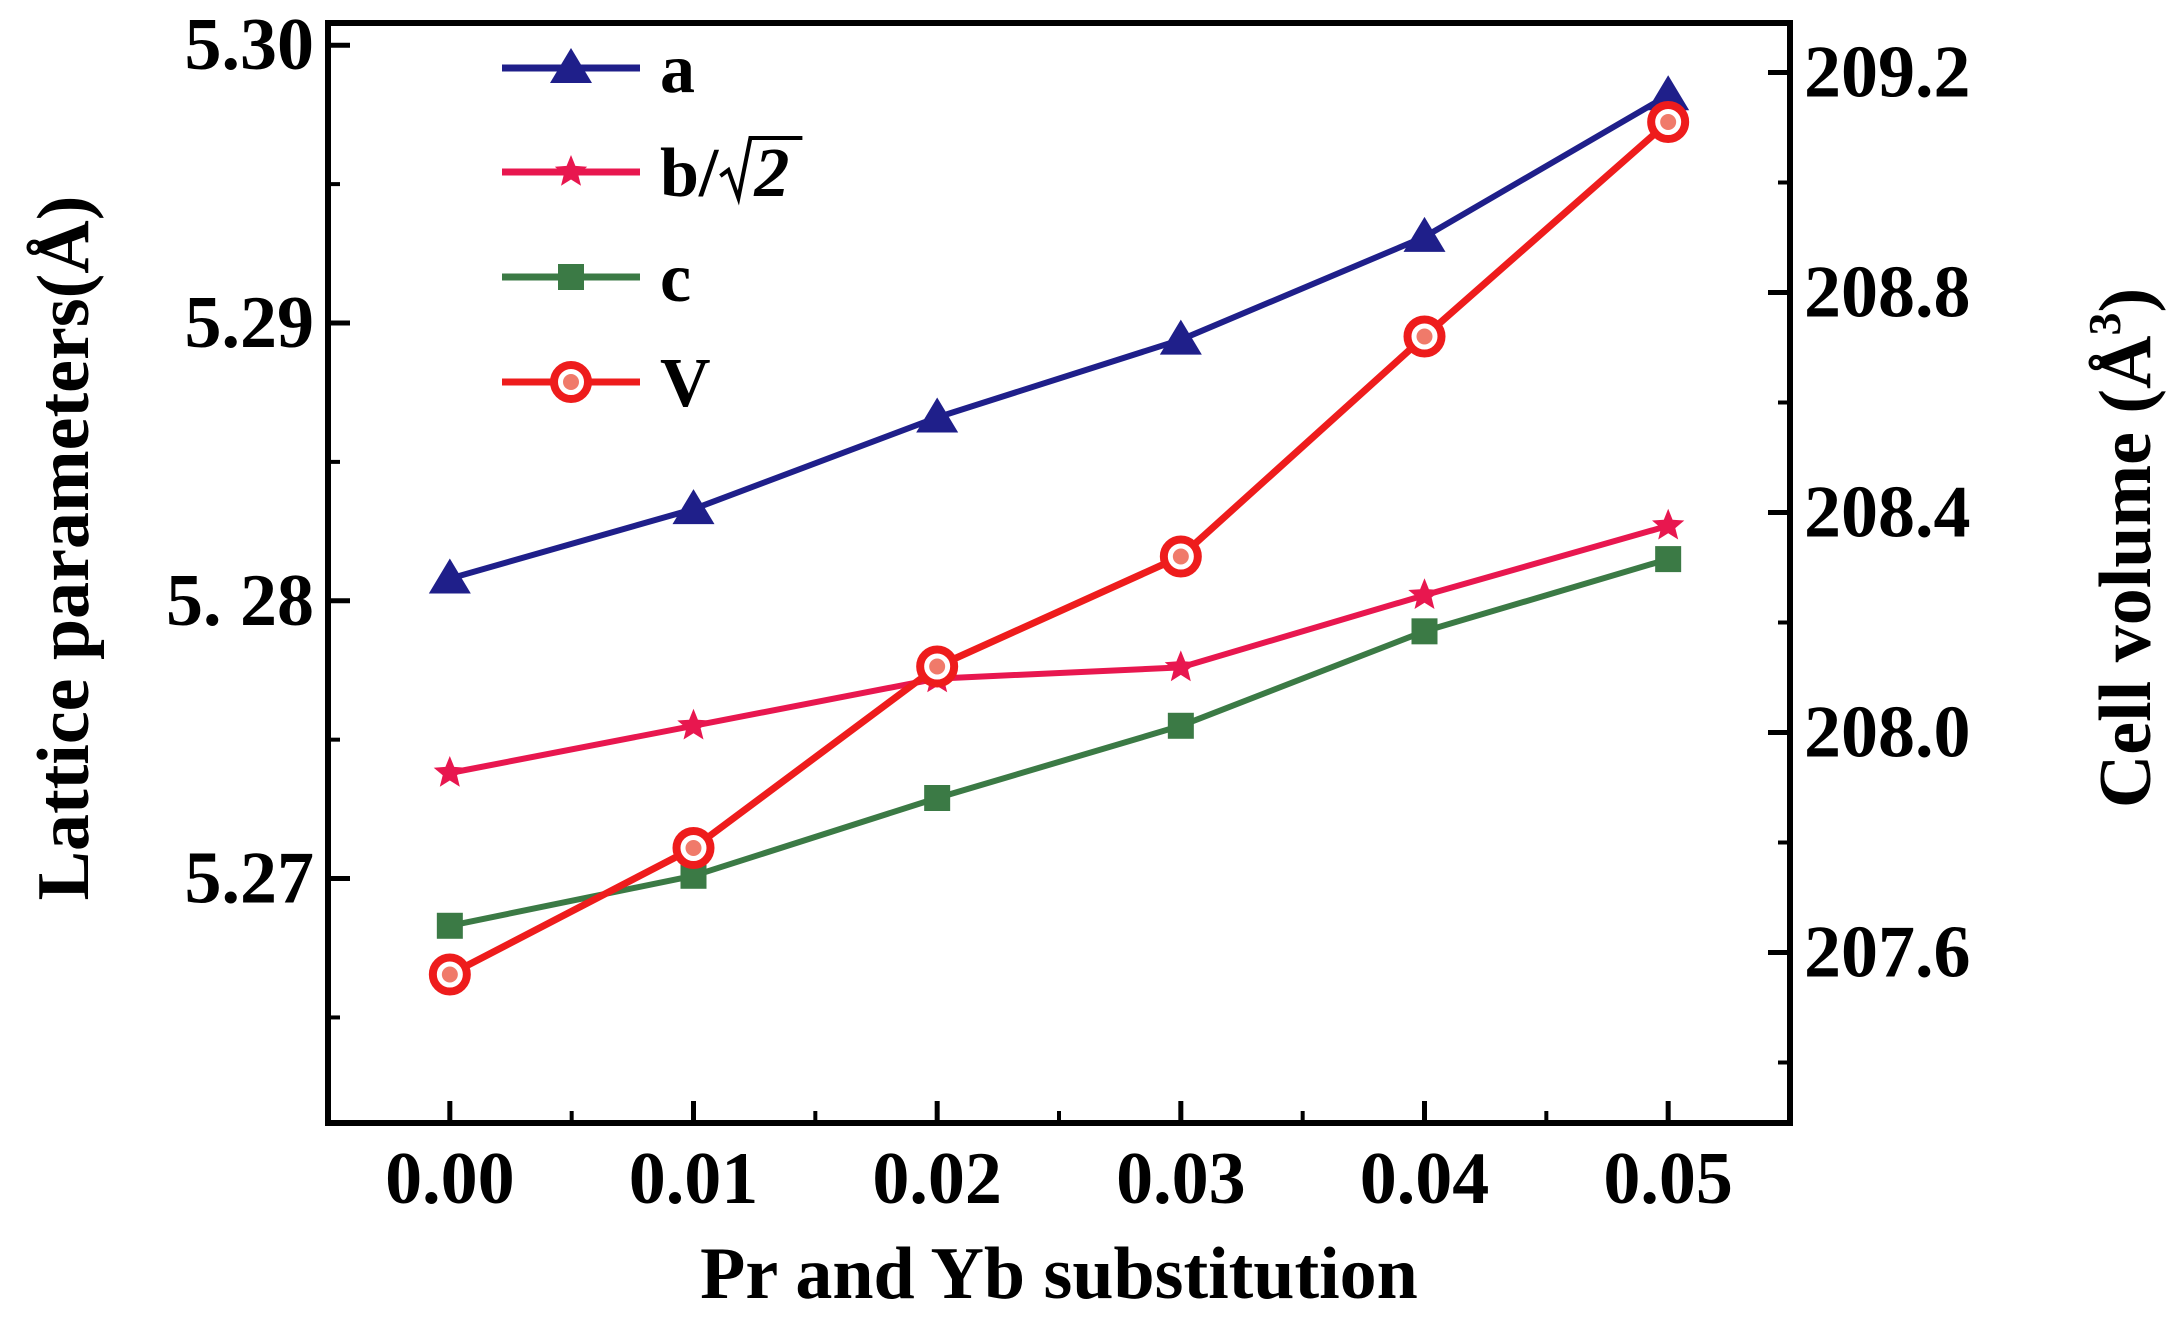 The width and height of the screenshot is (2181, 1332). Describe the element at coordinates (1425, 1179) in the screenshot. I see `x-tick-label: 0.04` at that location.